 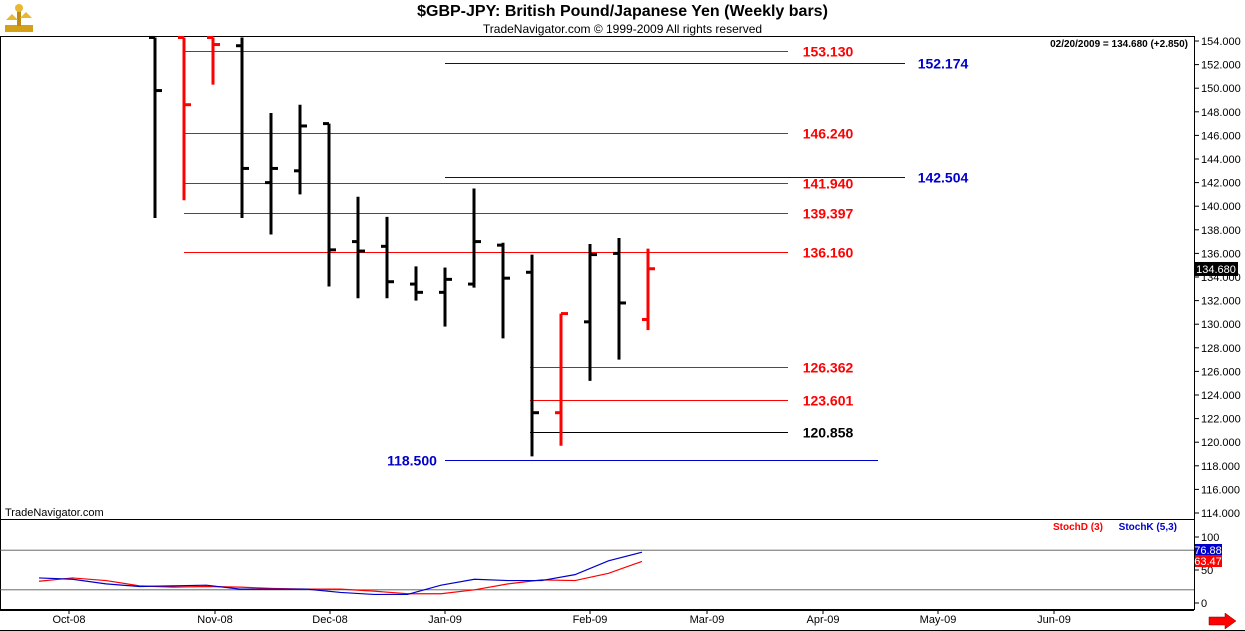 What do you see at coordinates (1221, 396) in the screenshot?
I see `y-tick-label: 124.000` at bounding box center [1221, 396].